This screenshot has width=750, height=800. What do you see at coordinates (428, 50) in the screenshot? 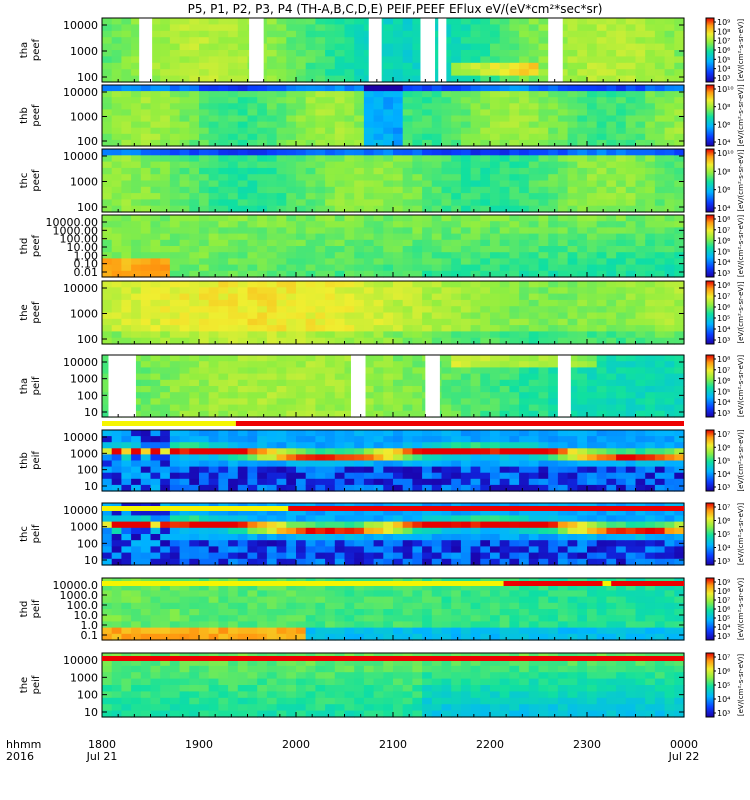
I see `data-gap` at bounding box center [428, 50].